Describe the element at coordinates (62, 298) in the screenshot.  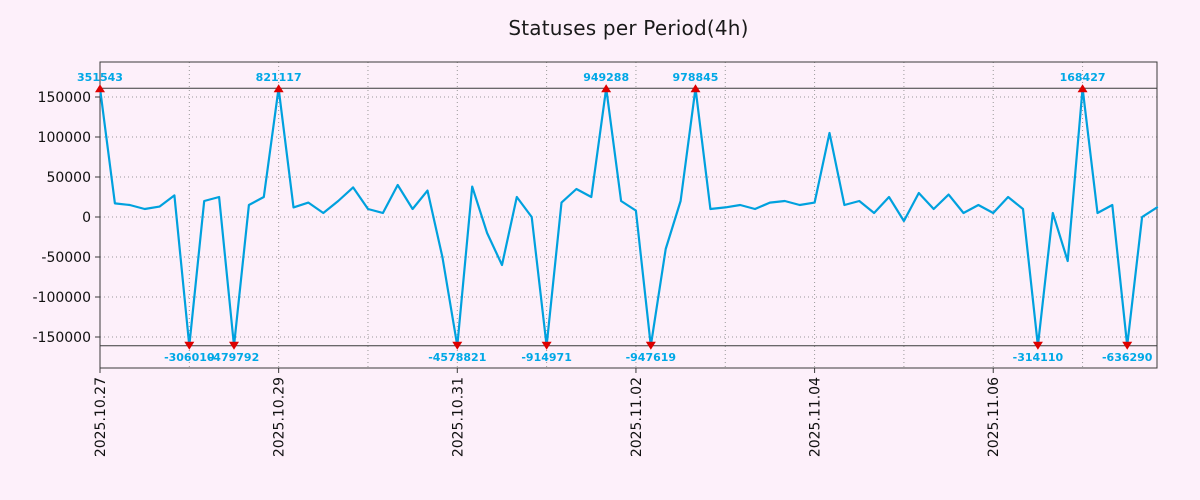
I see `y-tick-label: -100000` at that location.